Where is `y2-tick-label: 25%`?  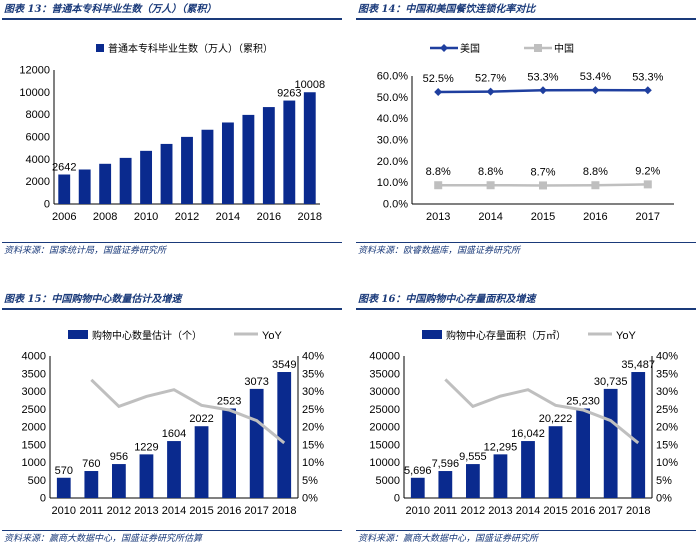 y2-tick-label: 25% is located at coordinates (313, 410).